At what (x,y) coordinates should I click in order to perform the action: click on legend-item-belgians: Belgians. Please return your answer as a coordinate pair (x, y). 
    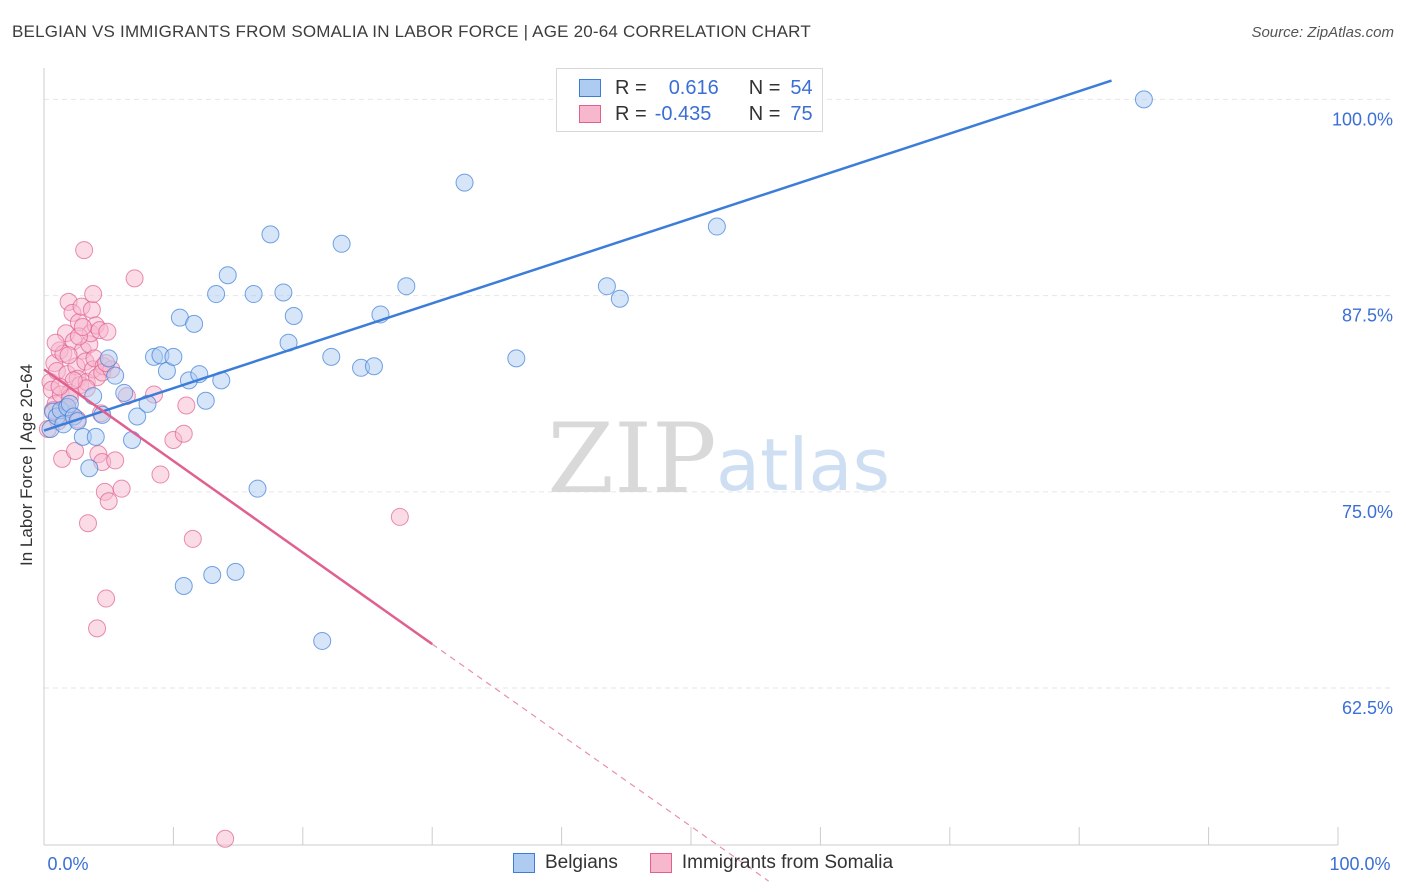
    Looking at the image, I should click on (565, 863).